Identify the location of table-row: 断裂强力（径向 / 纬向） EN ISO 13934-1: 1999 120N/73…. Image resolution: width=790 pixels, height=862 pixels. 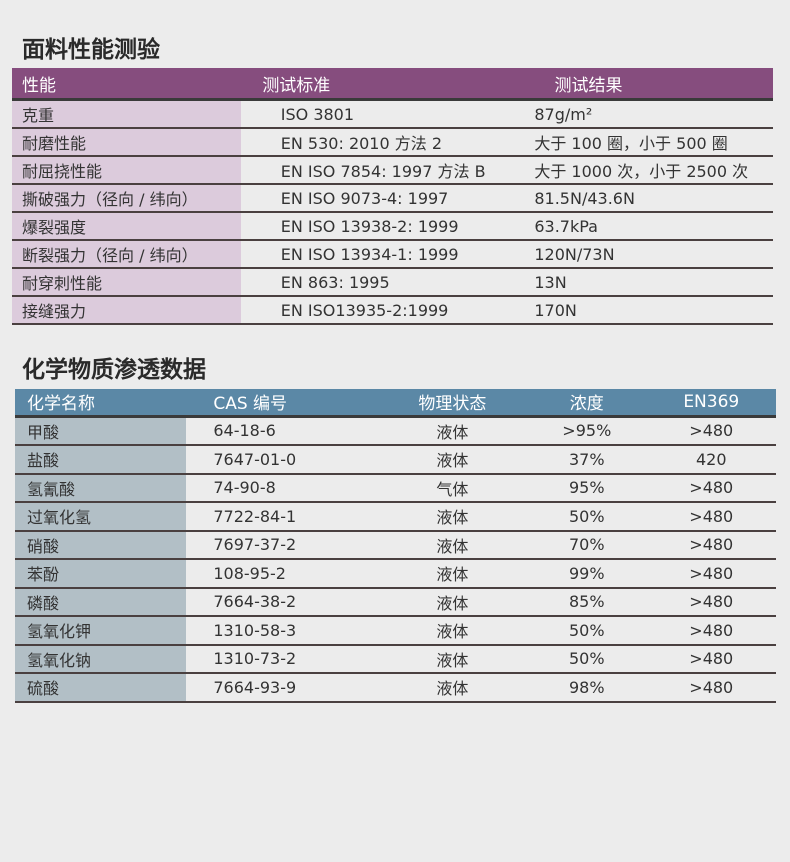
(392, 255).